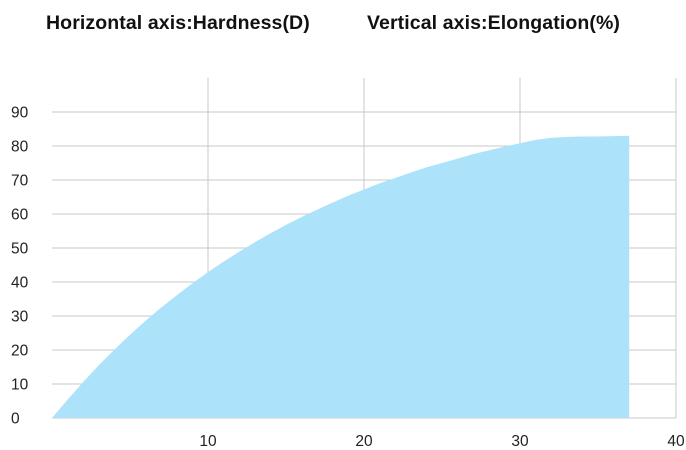 Image resolution: width=686 pixels, height=450 pixels. What do you see at coordinates (20, 317) in the screenshot?
I see `y-tick-label-30: 30` at bounding box center [20, 317].